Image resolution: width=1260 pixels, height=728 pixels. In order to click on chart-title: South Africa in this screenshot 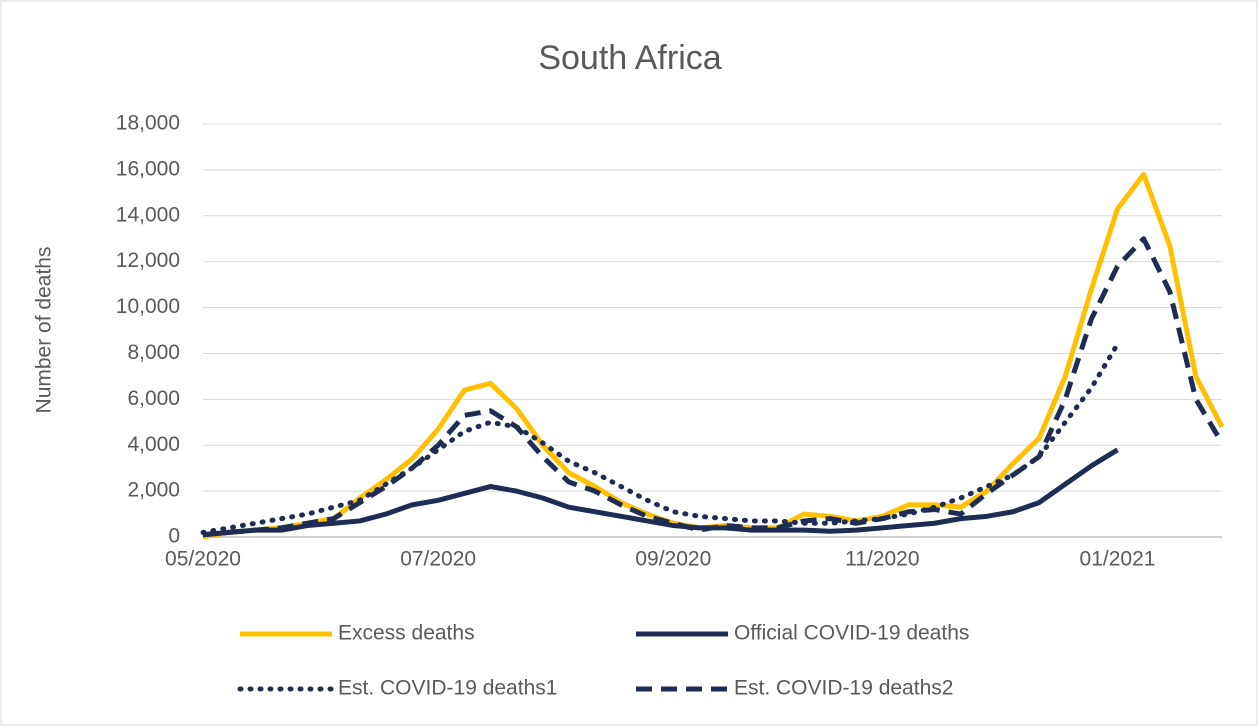, I will do `click(629, 58)`.